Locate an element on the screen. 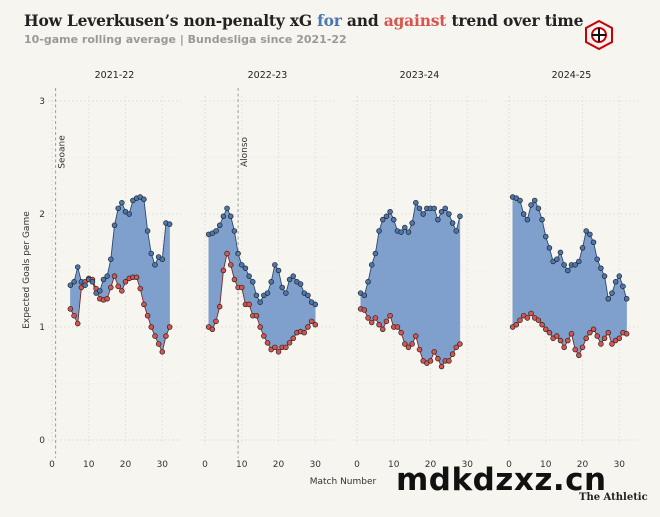 Image resolution: width=660 pixels, height=517 pixels. season-label: 2024-25 is located at coordinates (572, 75).